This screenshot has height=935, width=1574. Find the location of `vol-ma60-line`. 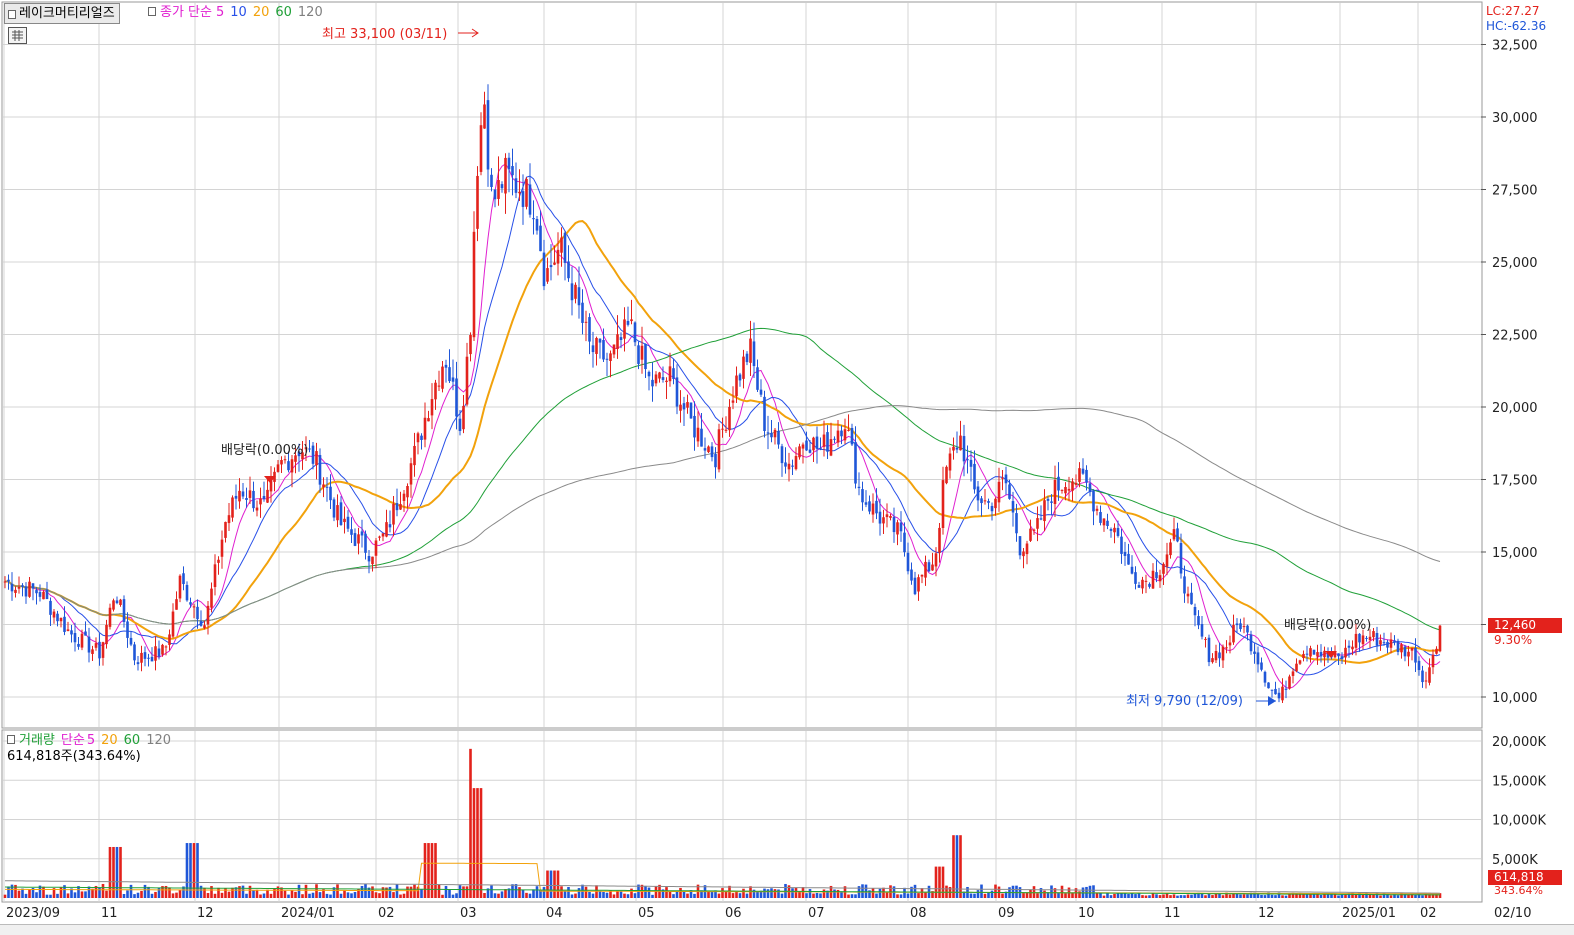

vol-ma60-line is located at coordinates (722, 891).